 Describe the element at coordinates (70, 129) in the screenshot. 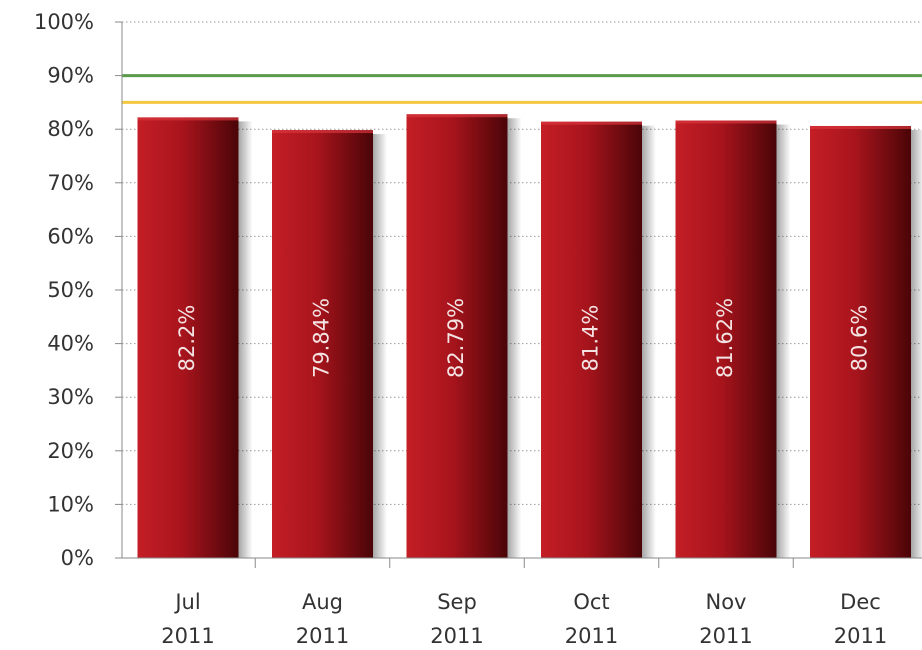

I see `y-tick-label: 80%` at that location.